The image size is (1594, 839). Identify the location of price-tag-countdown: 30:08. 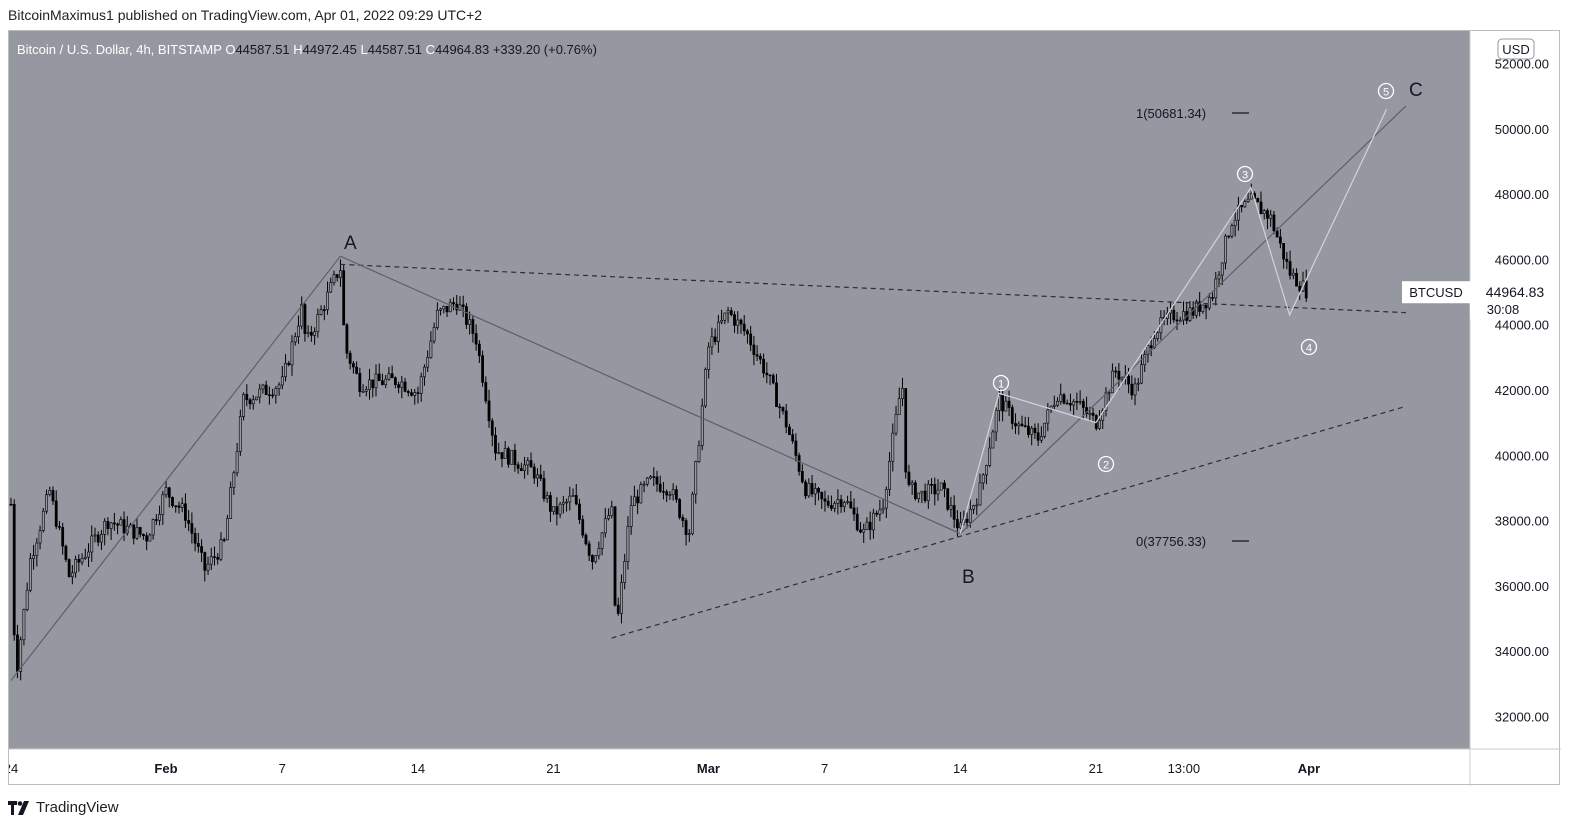
(1503, 309).